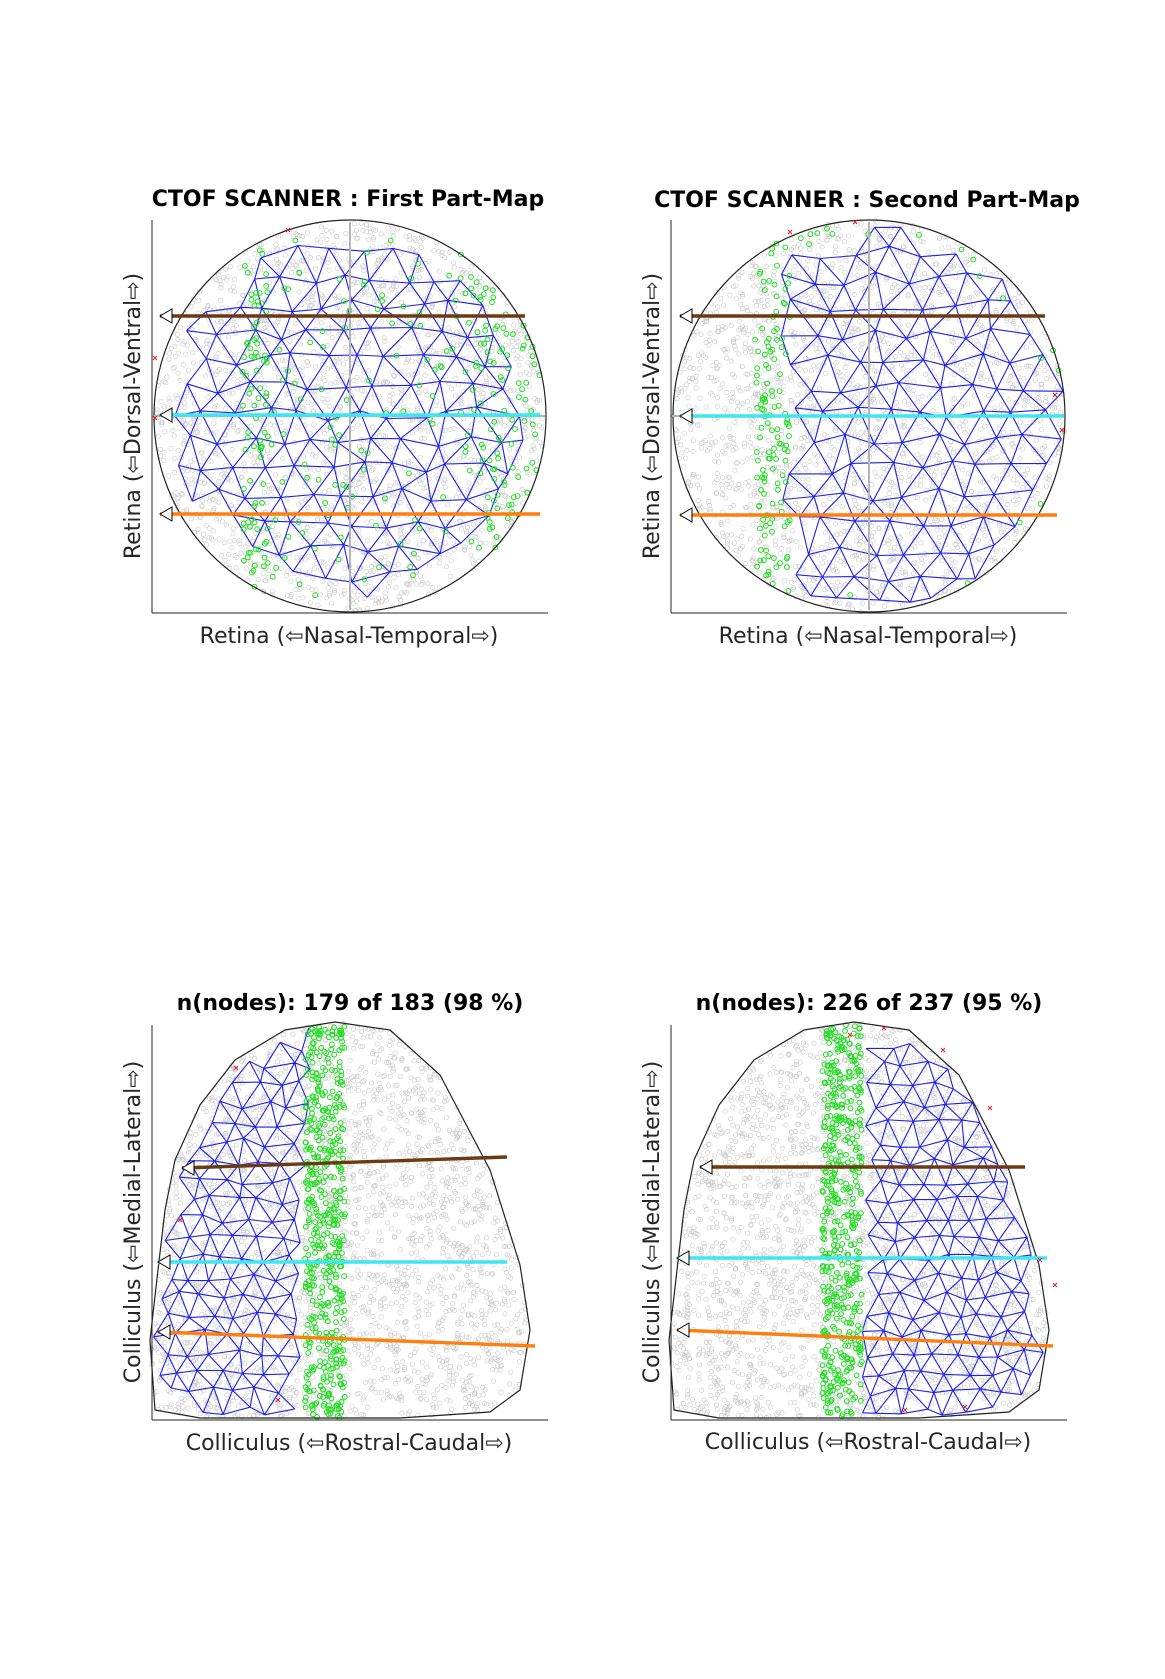 Image resolution: width=1165 pixels, height=1679 pixels. I want to click on panel-title: n(nodes): 179 of 183 (98 %), so click(350, 1003).